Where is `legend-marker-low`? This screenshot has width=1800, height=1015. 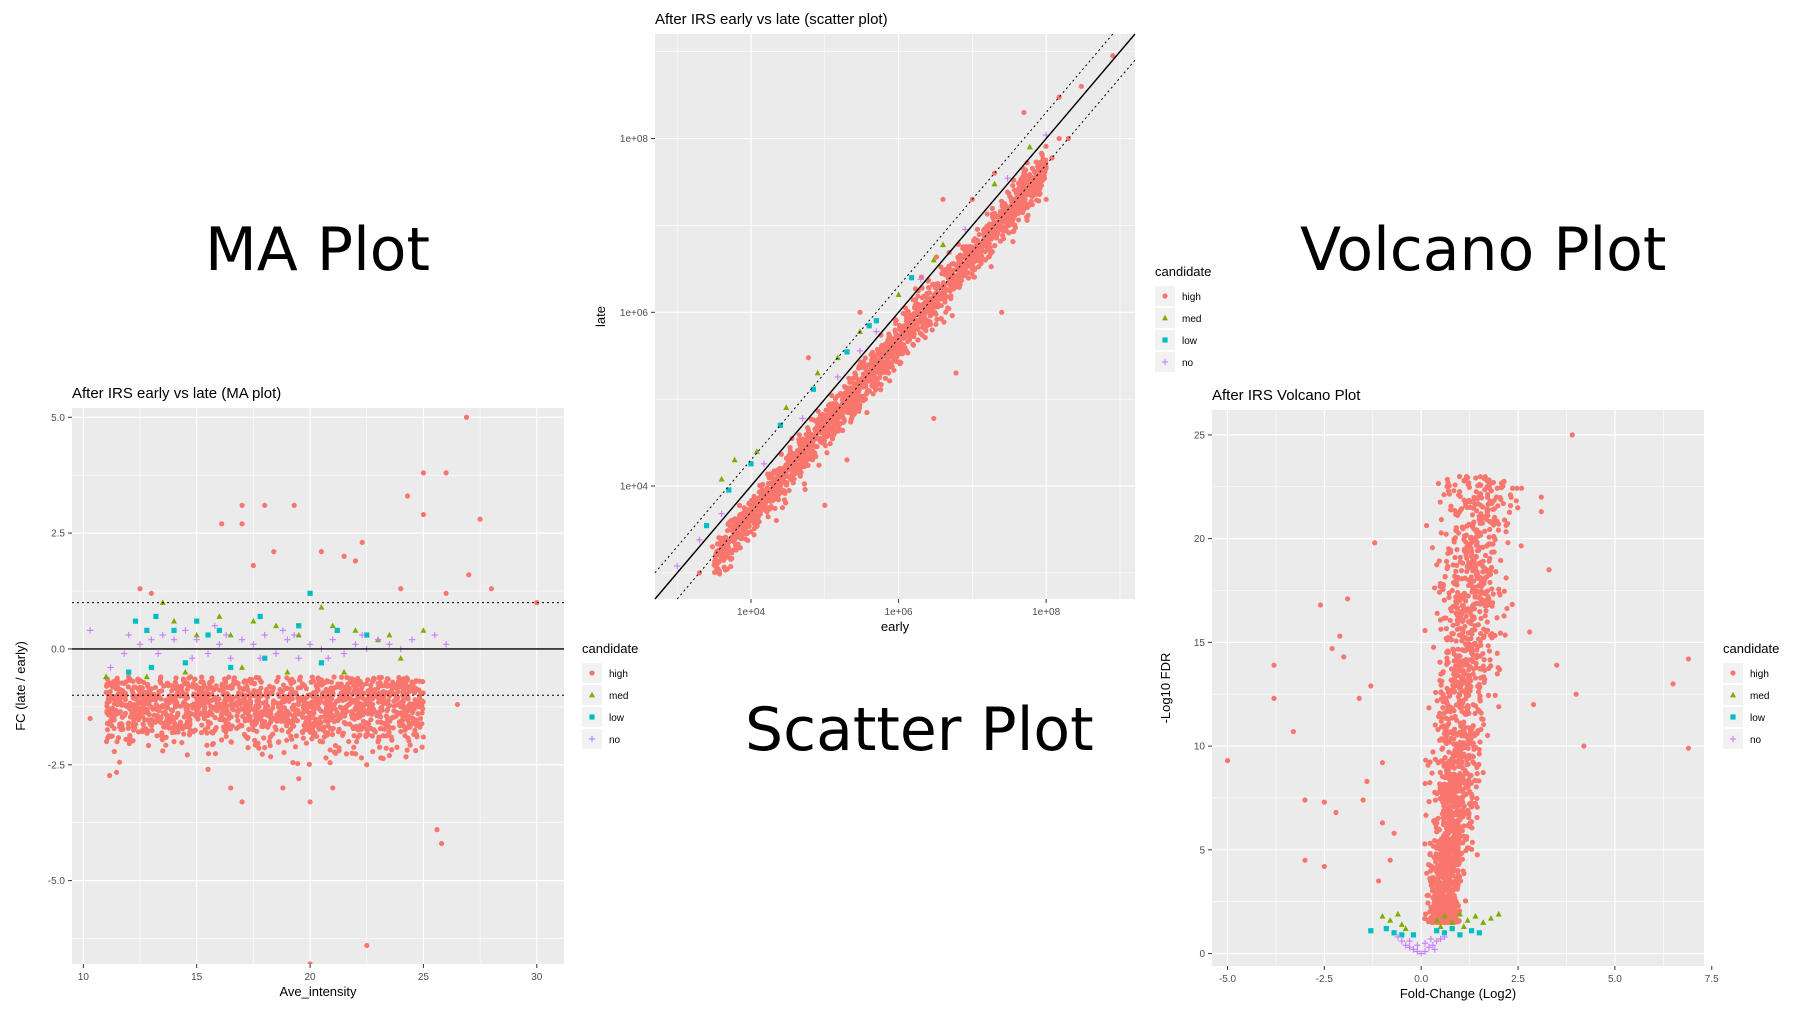 legend-marker-low is located at coordinates (1164, 339).